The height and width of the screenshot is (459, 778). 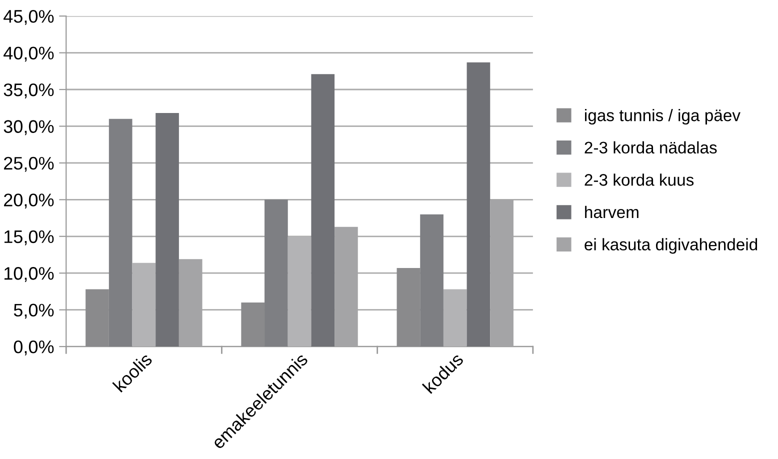 I want to click on y-tick-label: 5,0%, so click(x=34, y=311).